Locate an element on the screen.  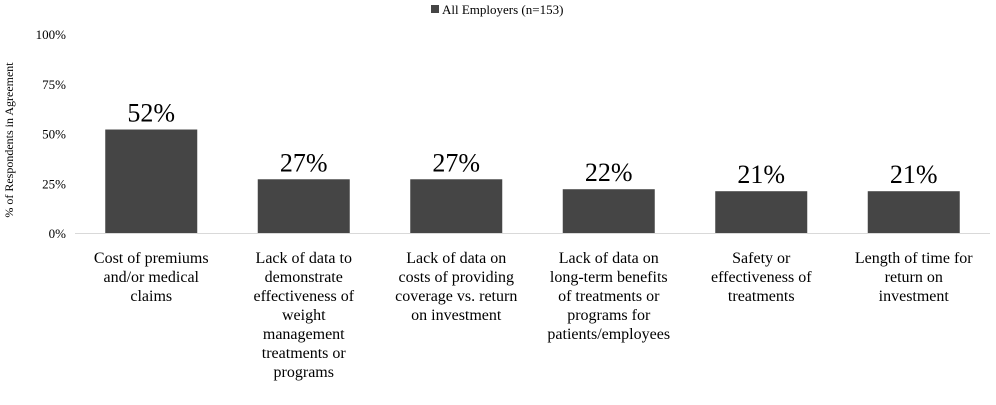
category-label-line: programs is located at coordinates (304, 372).